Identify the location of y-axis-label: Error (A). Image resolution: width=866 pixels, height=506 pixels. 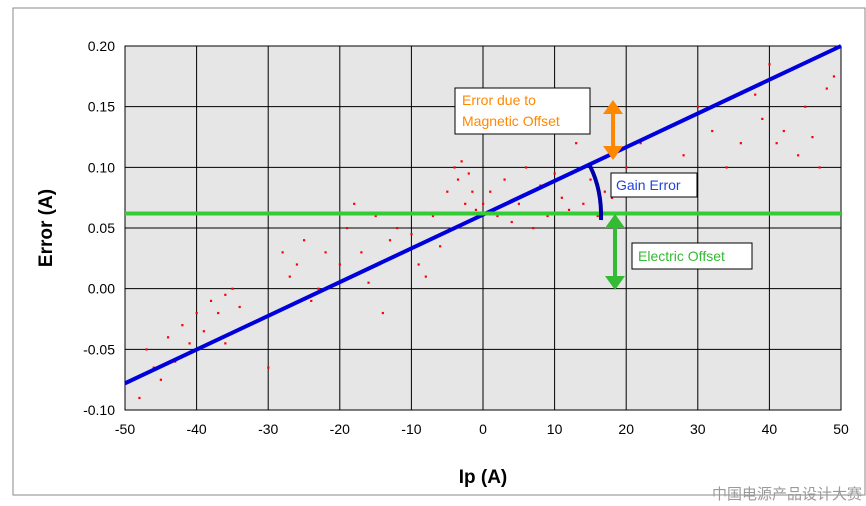
(46, 228).